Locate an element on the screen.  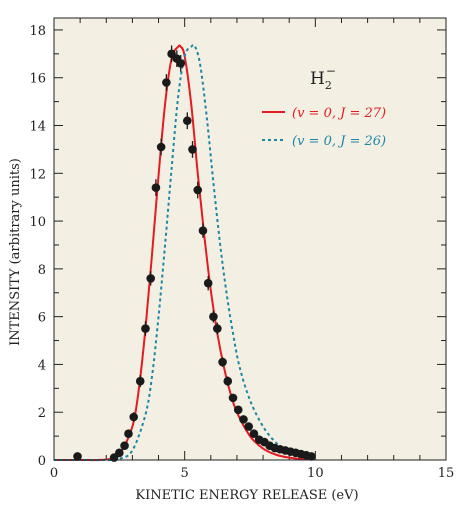
ion-label-subscript: 2 is located at coordinates (328, 85).